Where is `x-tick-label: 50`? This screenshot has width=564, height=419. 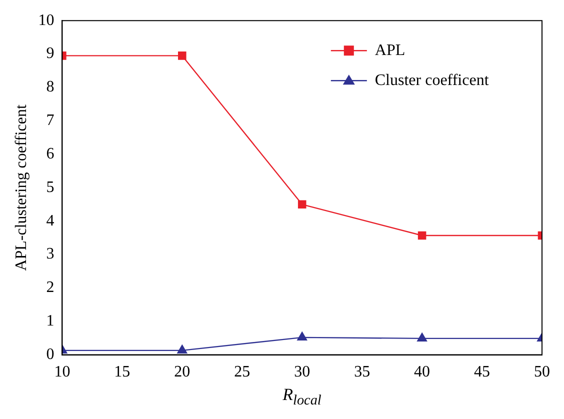 x-tick-label: 50 is located at coordinates (542, 372).